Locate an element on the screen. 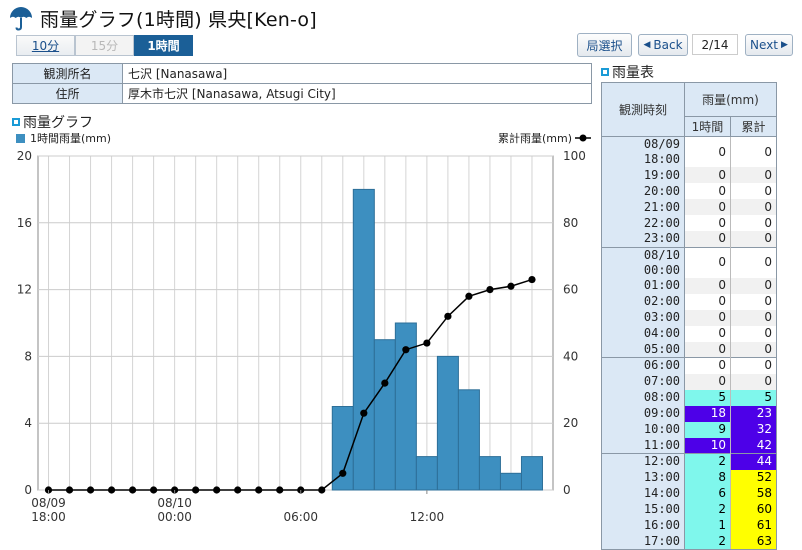 The height and width of the screenshot is (550, 802). col-time-header: 観測時刻 is located at coordinates (643, 109).